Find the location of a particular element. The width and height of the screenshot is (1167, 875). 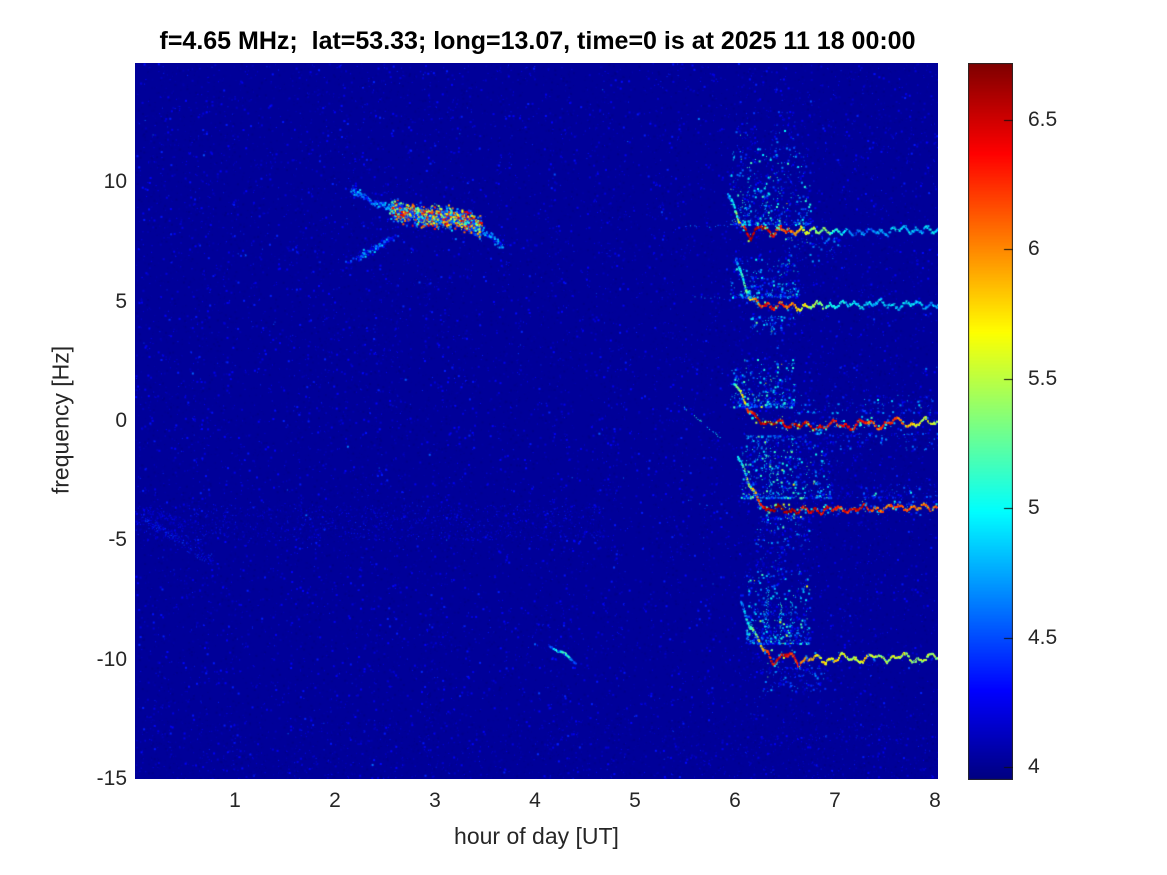

x-tick-label: 8 is located at coordinates (935, 800).